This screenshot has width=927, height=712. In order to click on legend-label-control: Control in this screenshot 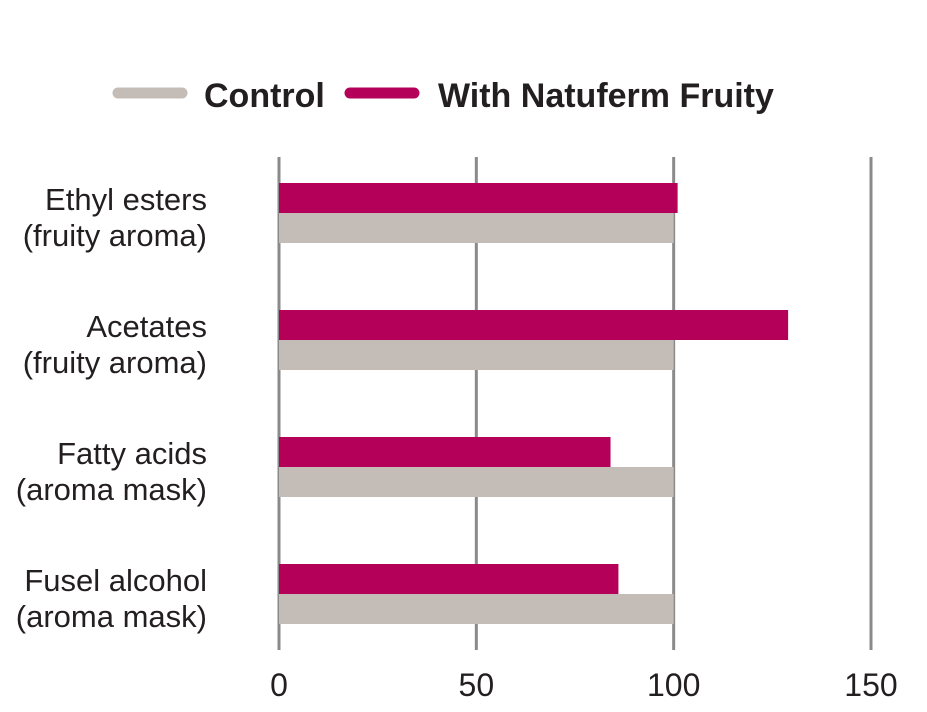, I will do `click(264, 96)`.